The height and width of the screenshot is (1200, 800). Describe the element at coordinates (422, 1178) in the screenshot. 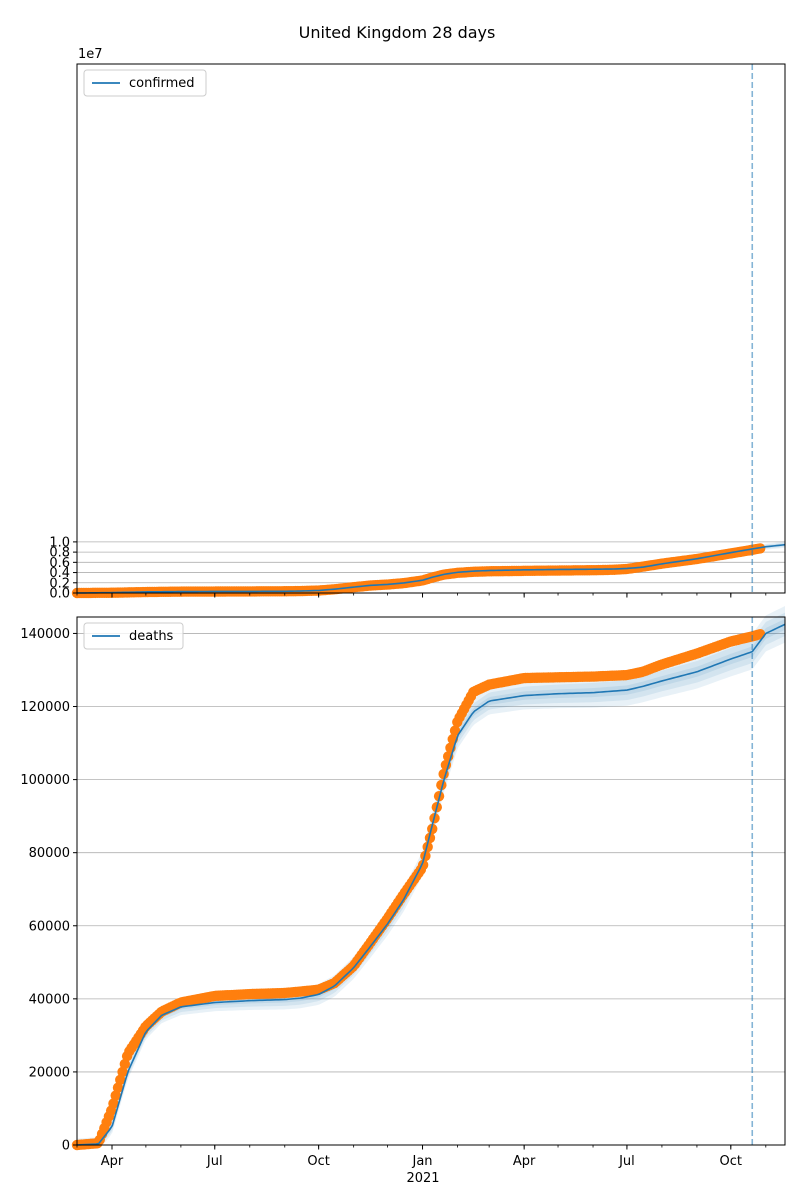

I see `x-axis-year-label: 2021` at that location.